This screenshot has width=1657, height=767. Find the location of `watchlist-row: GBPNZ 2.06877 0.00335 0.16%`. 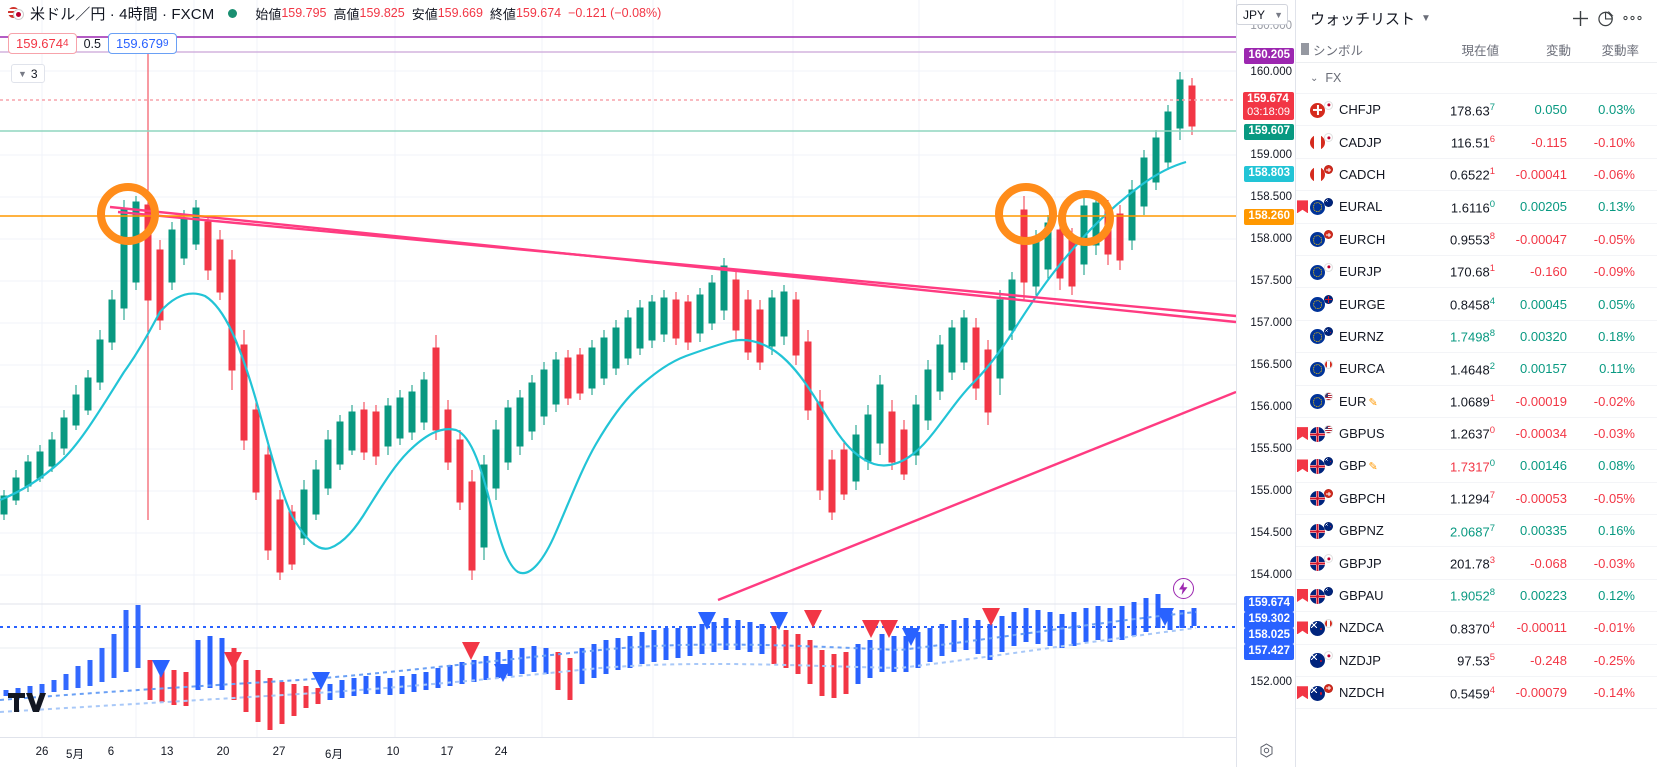

watchlist-row: GBPNZ 2.06877 0.00335 0.16% is located at coordinates (1476, 531).